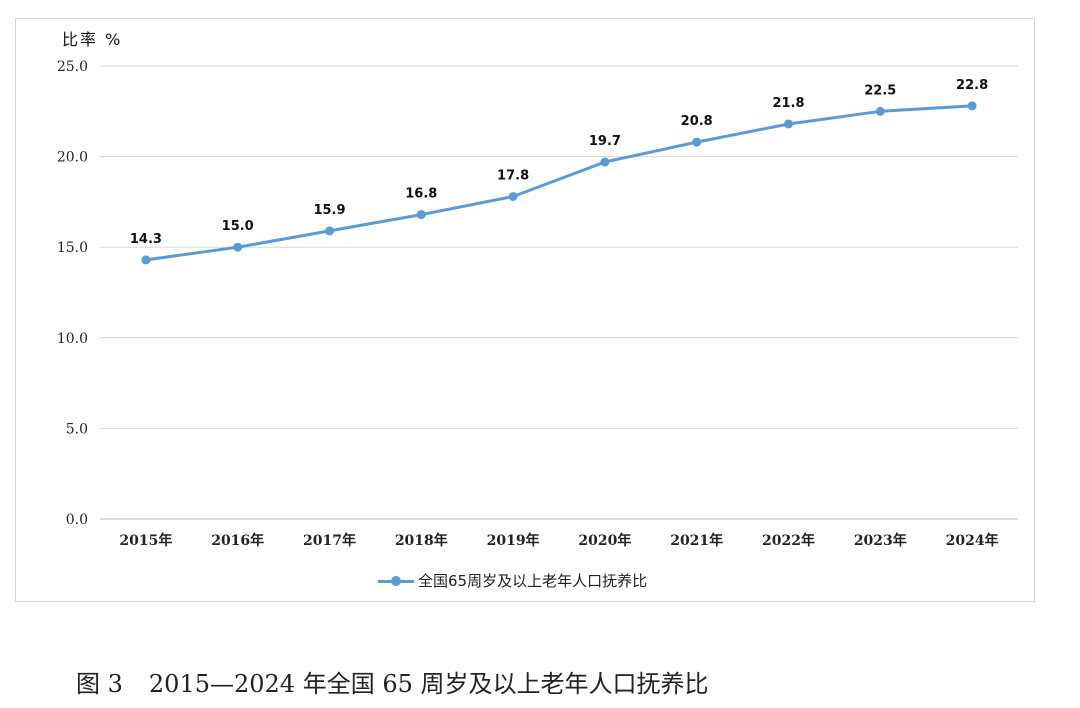 The width and height of the screenshot is (1080, 708). I want to click on data-label: 17.8, so click(513, 175).